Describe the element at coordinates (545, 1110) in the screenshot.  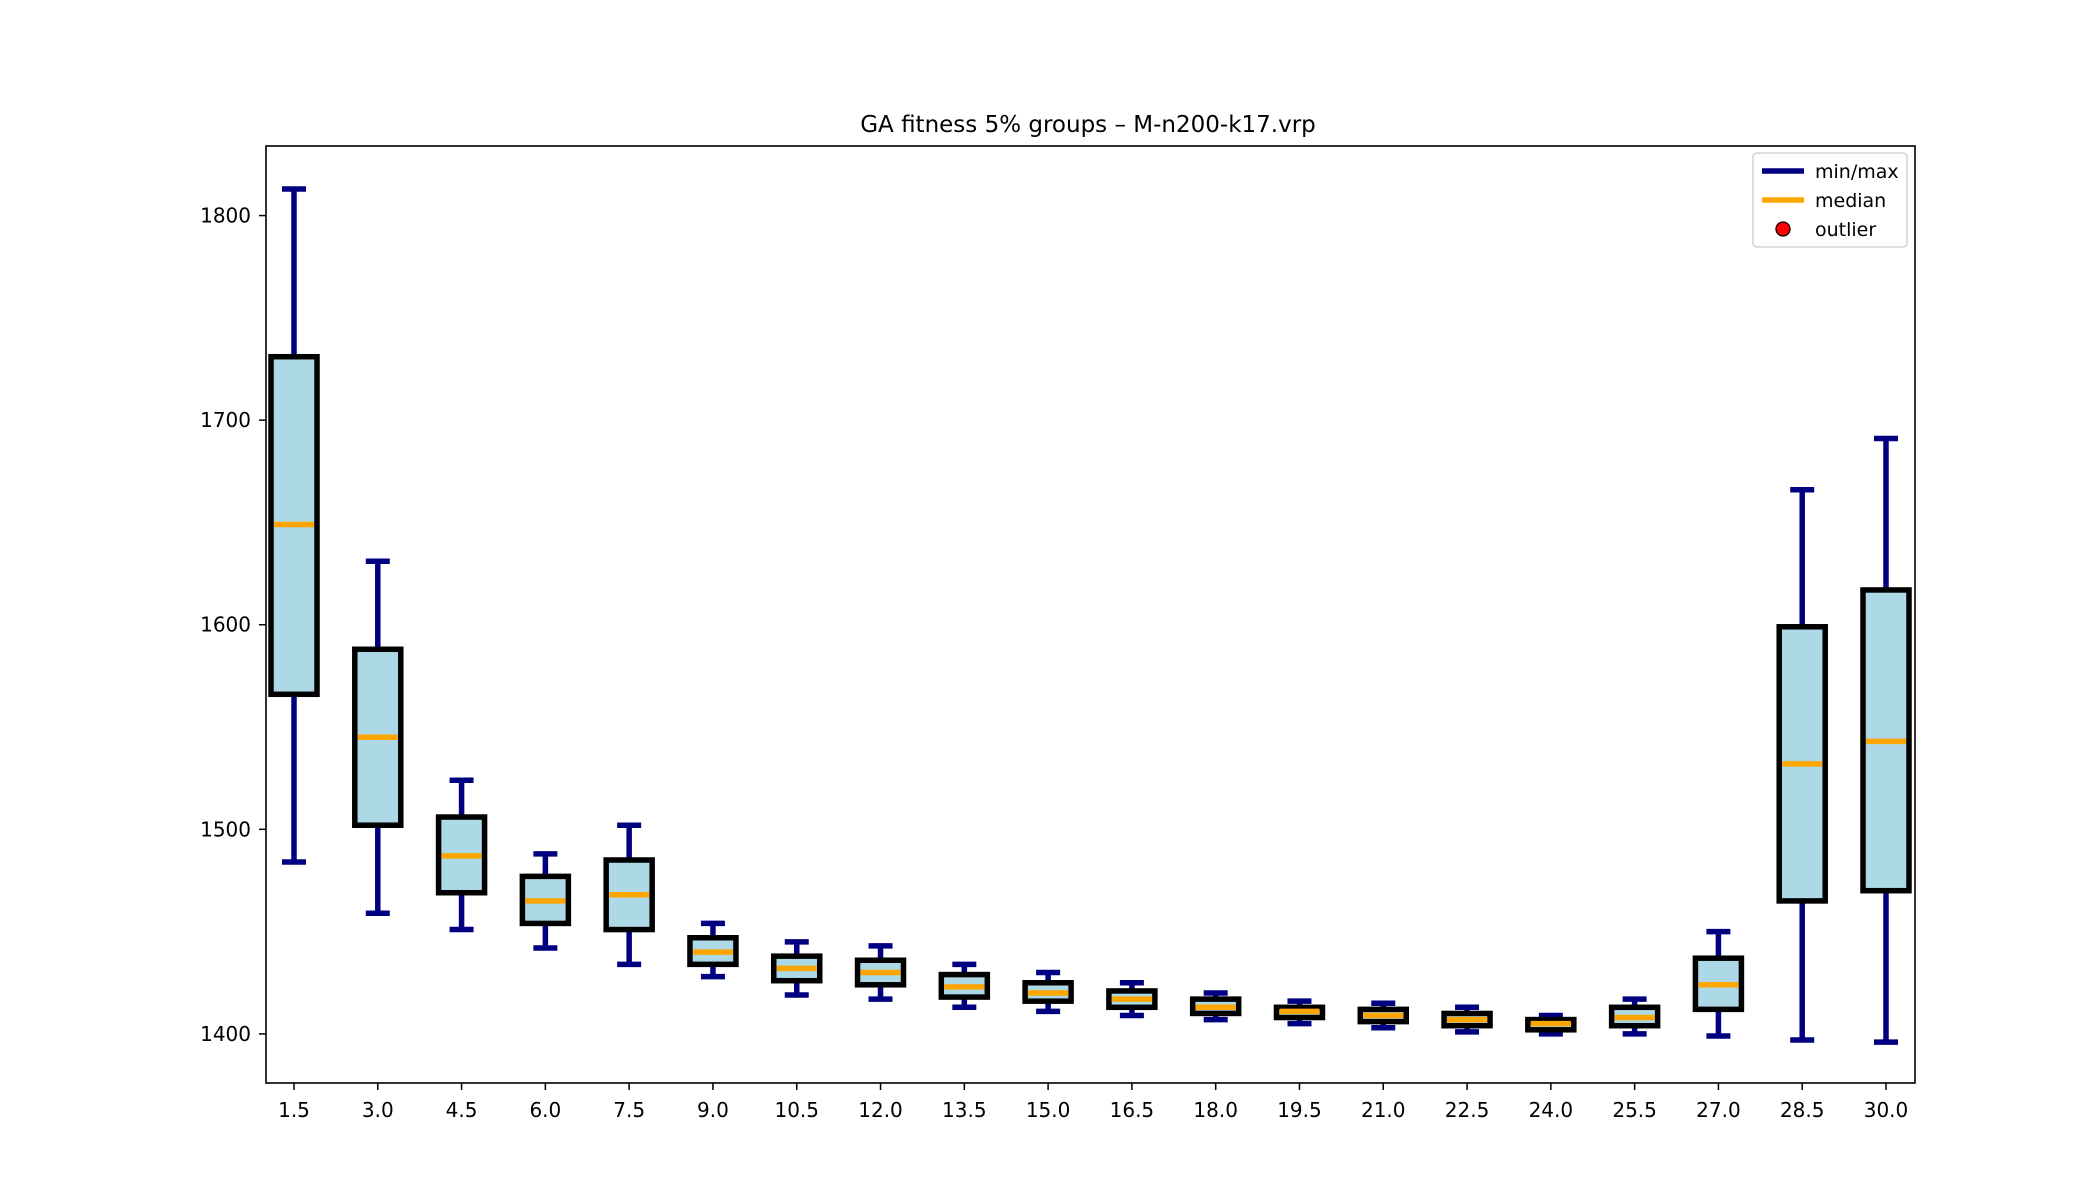
I see `x-tick-label: 6.0` at that location.